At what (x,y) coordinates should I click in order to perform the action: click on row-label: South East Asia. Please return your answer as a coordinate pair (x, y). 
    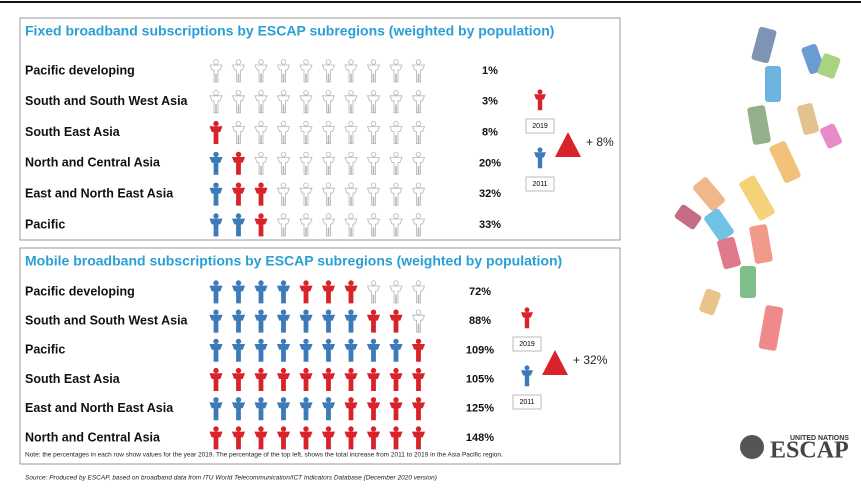
    Looking at the image, I should click on (73, 132).